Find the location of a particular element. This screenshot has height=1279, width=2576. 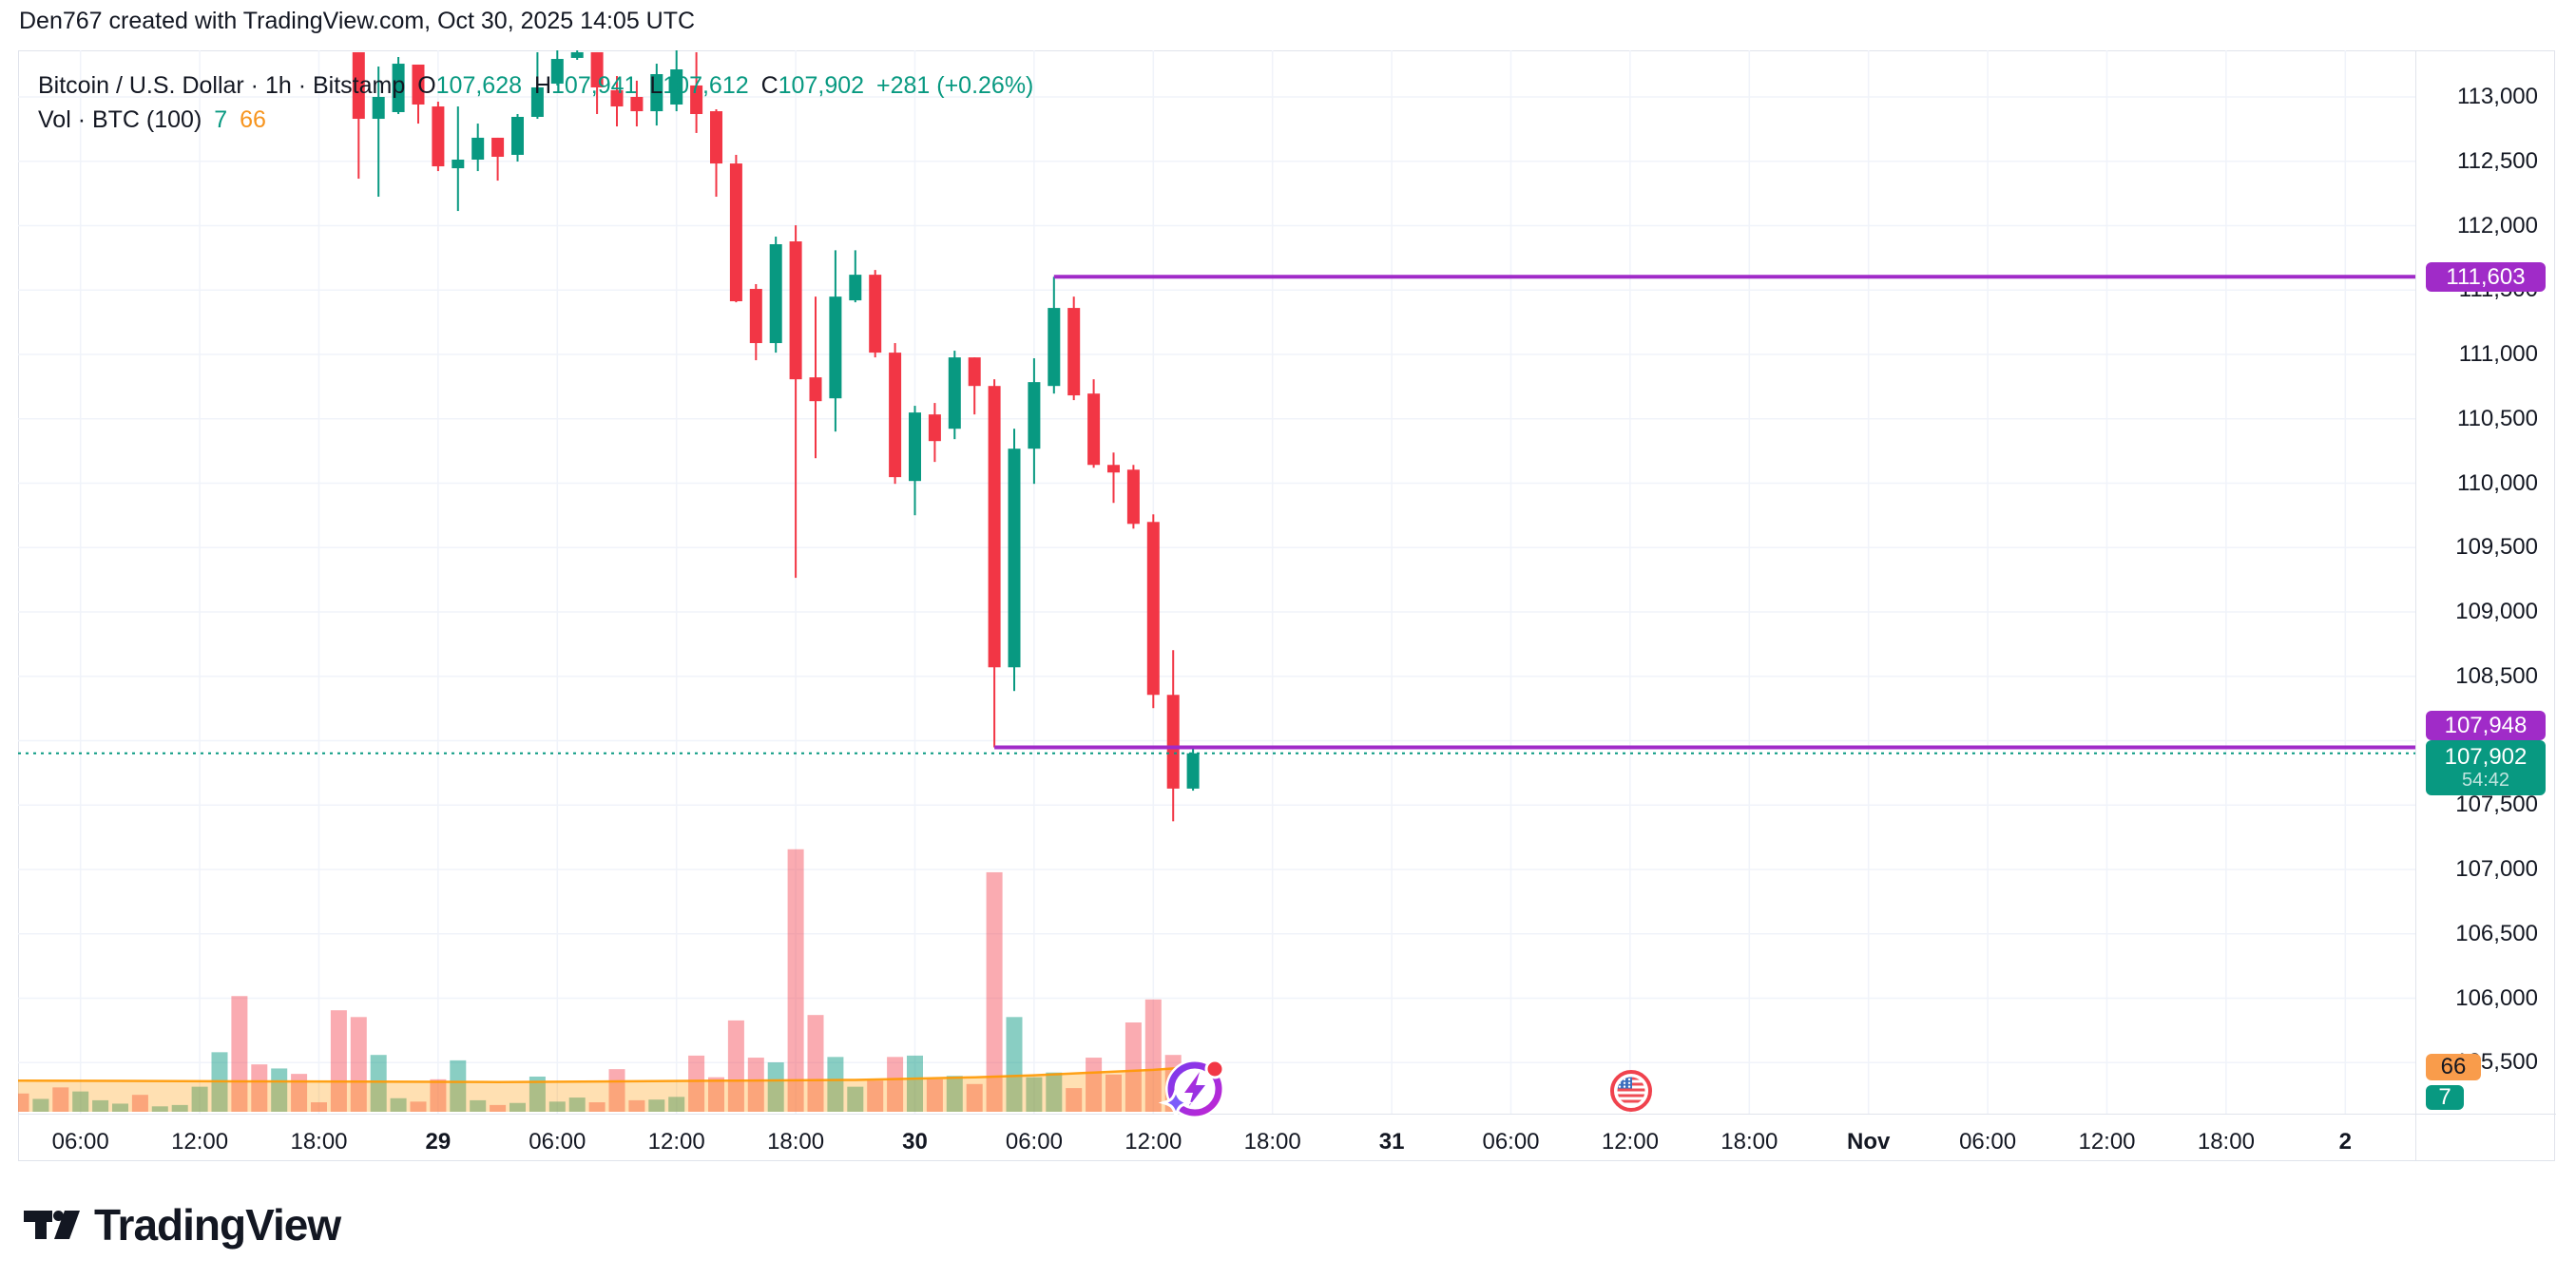

alert-price-badge-lower: 107,948 is located at coordinates (2486, 726).